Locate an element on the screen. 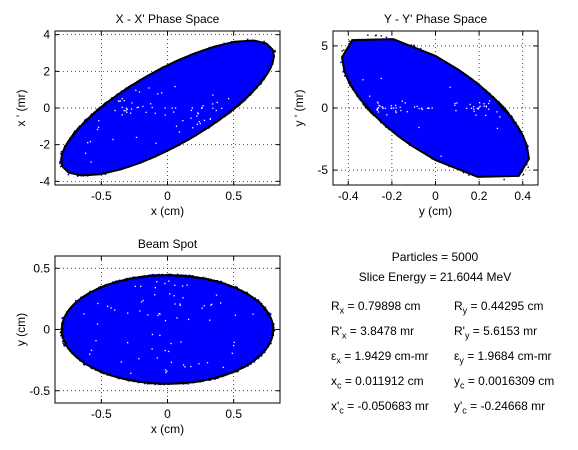 This screenshot has width=578, height=450. y-tick-label: 0 is located at coordinates (46, 330).